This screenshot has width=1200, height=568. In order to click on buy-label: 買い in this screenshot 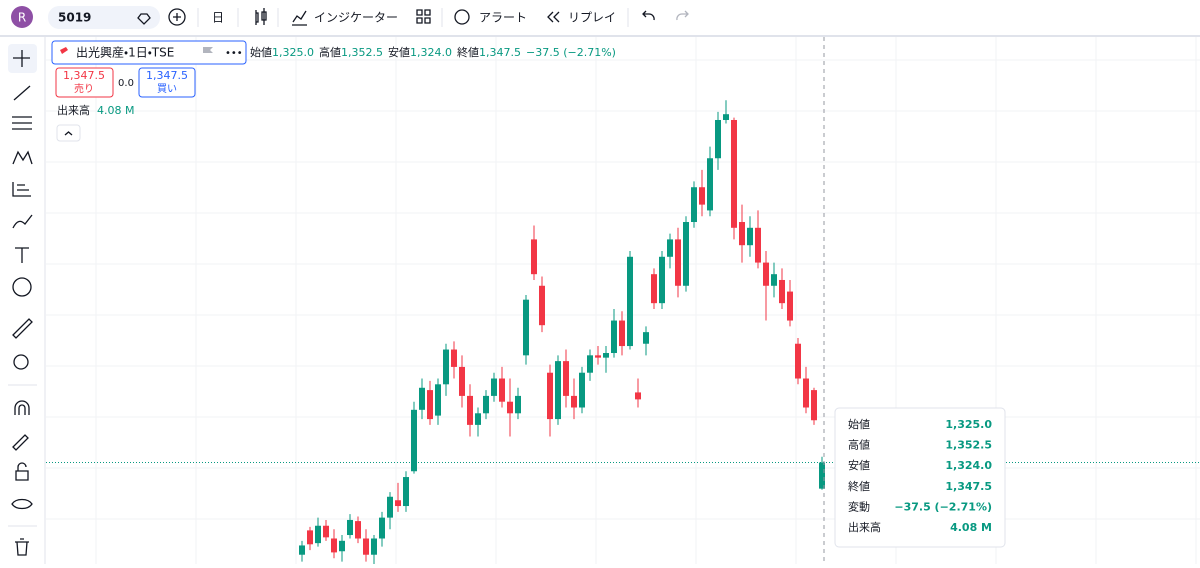, I will do `click(167, 89)`.